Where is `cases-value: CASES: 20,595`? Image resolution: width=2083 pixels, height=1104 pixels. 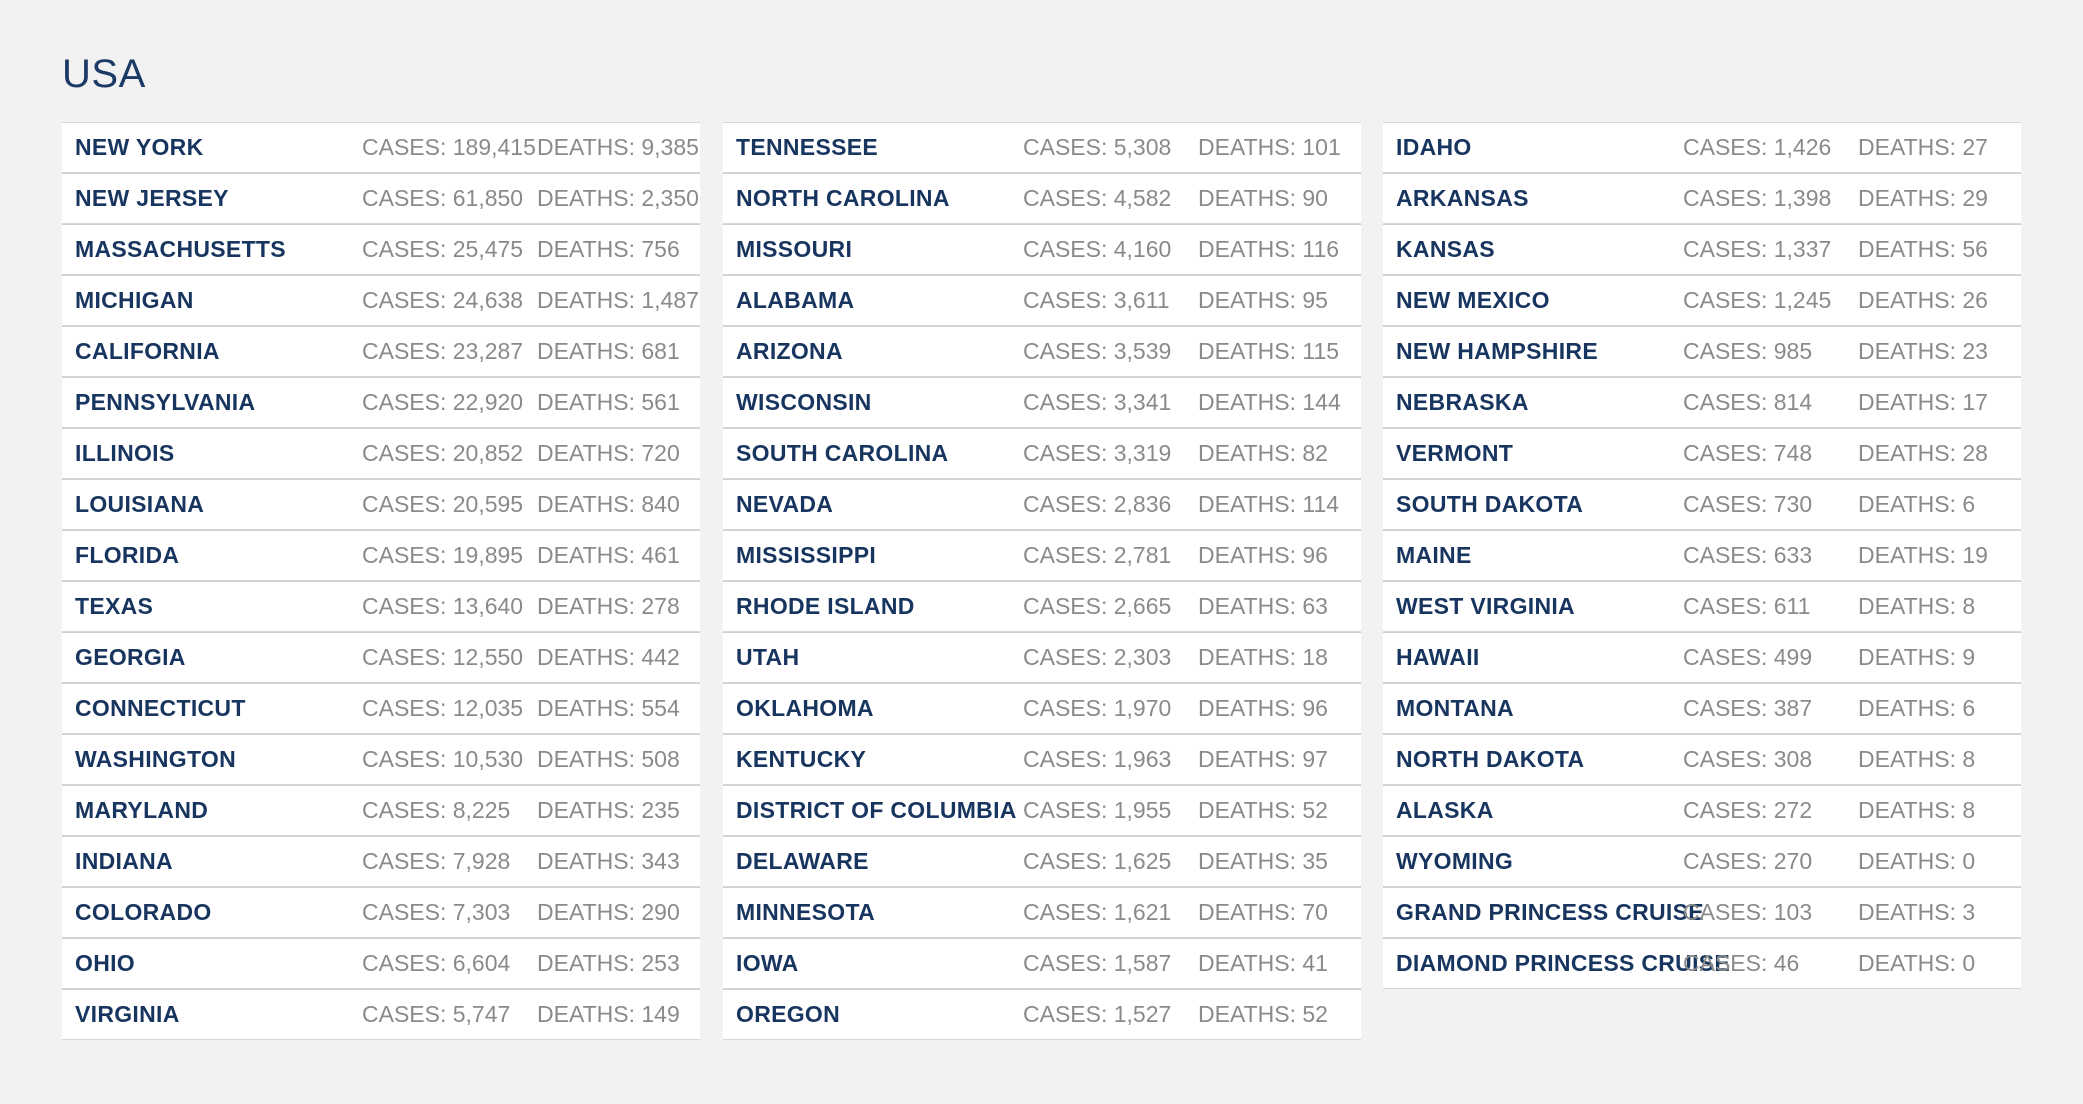
cases-value: CASES: 20,595 is located at coordinates (443, 504).